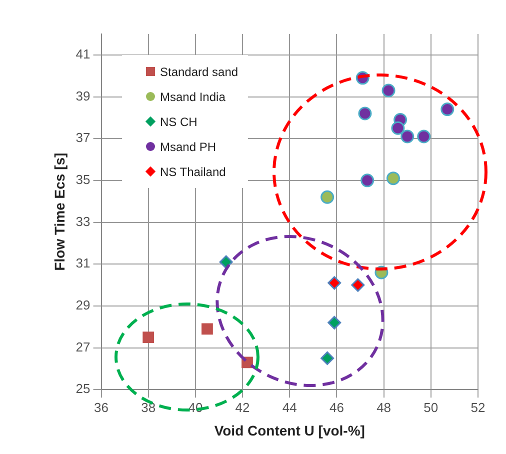 The image size is (506, 454). Describe the element at coordinates (83, 263) in the screenshot. I see `y-tick-label: 31` at that location.